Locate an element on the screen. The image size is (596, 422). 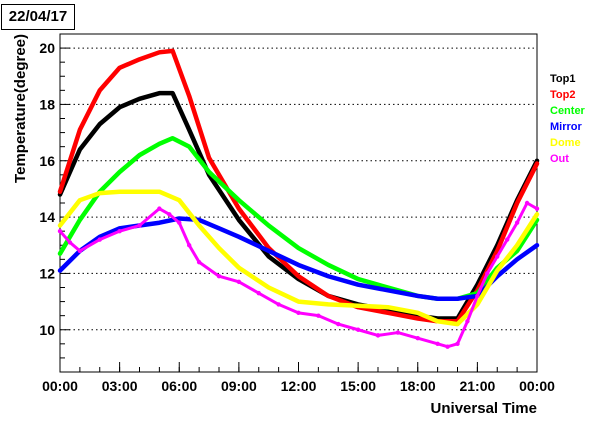
y-axis-label: Temperature(degree) is located at coordinates (20, 108).